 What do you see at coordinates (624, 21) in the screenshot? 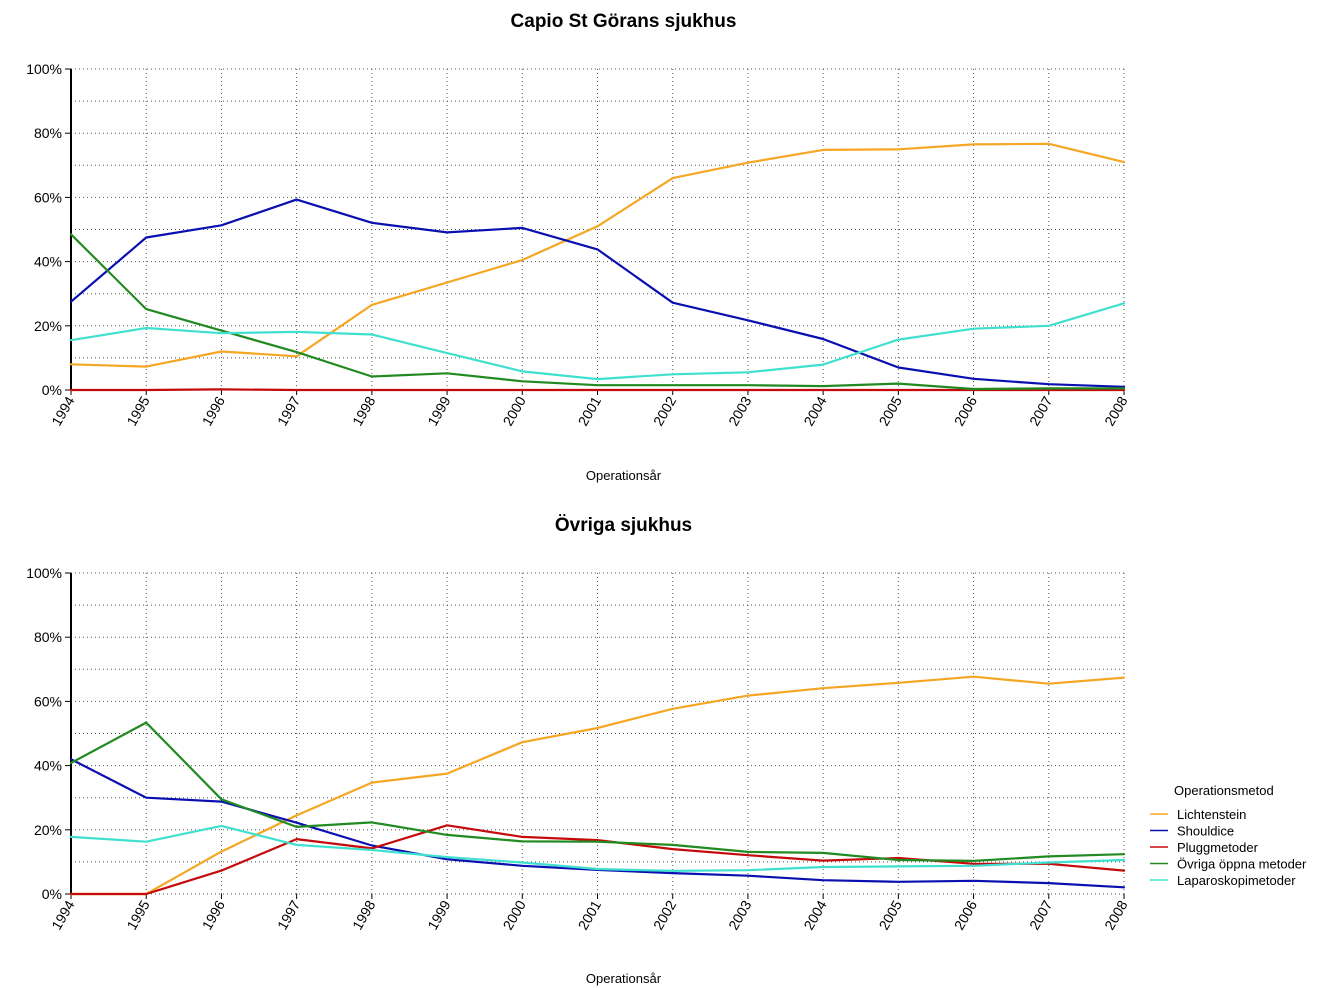
I see `chart-title: Capio St Görans sjukhus` at bounding box center [624, 21].